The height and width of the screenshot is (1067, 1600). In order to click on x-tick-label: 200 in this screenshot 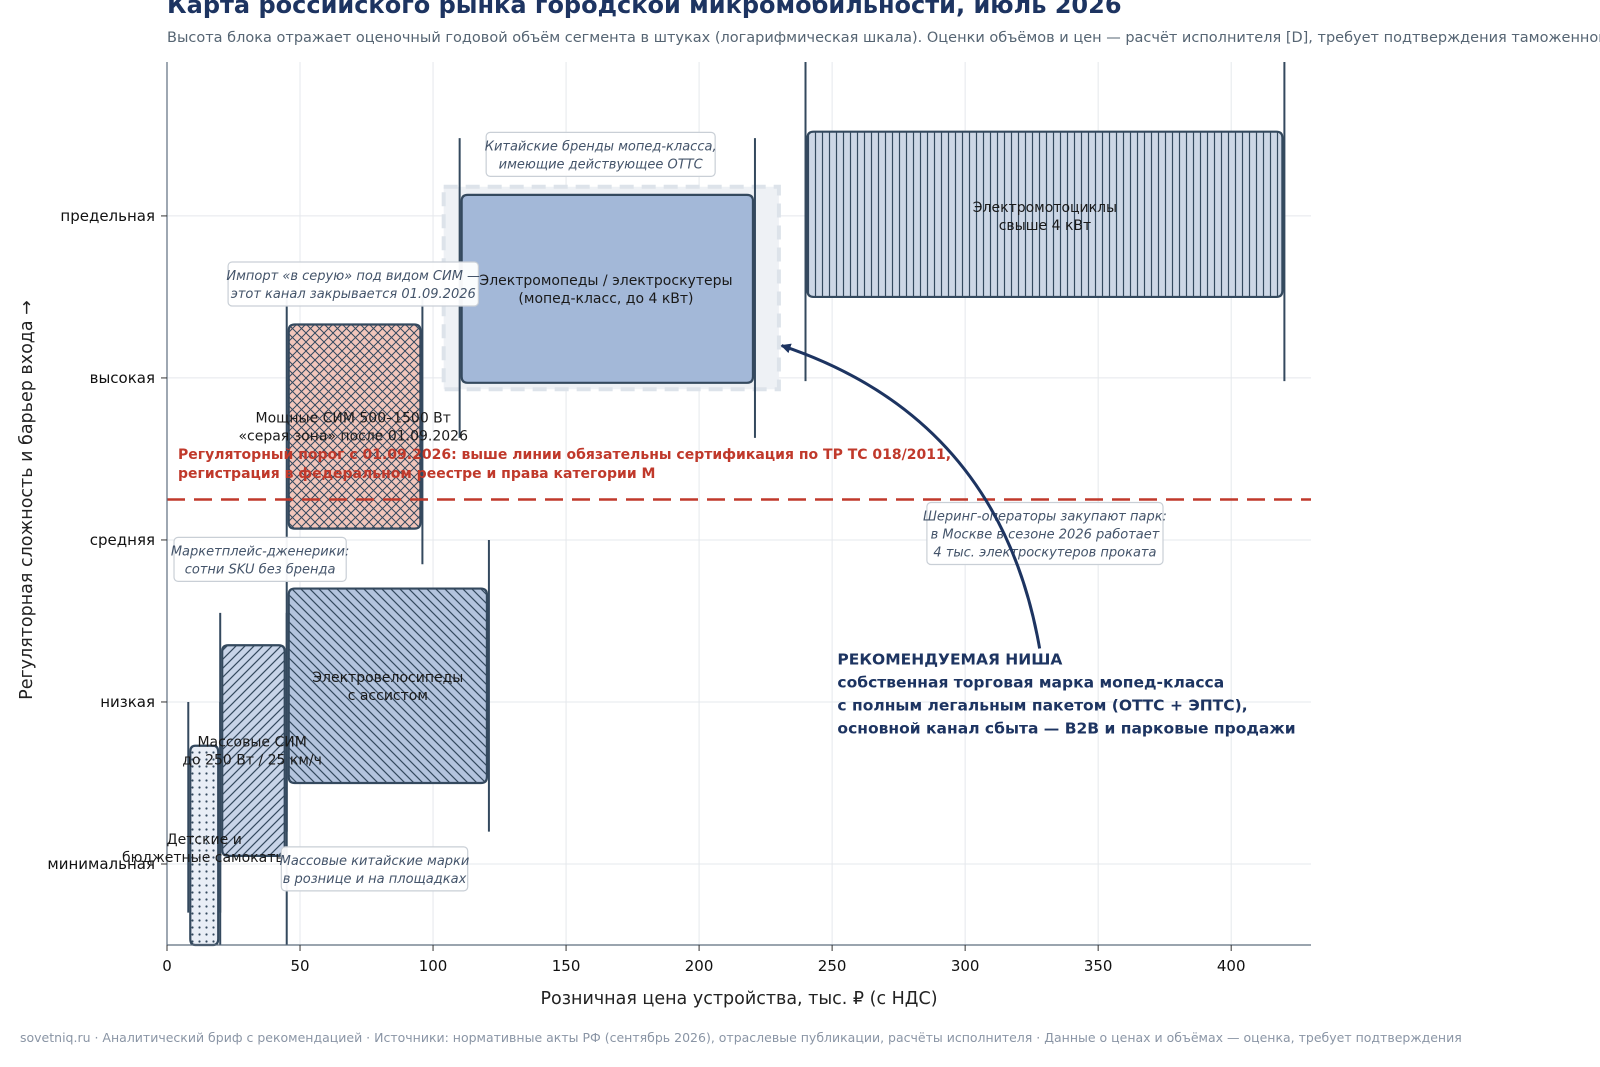, I will do `click(699, 966)`.